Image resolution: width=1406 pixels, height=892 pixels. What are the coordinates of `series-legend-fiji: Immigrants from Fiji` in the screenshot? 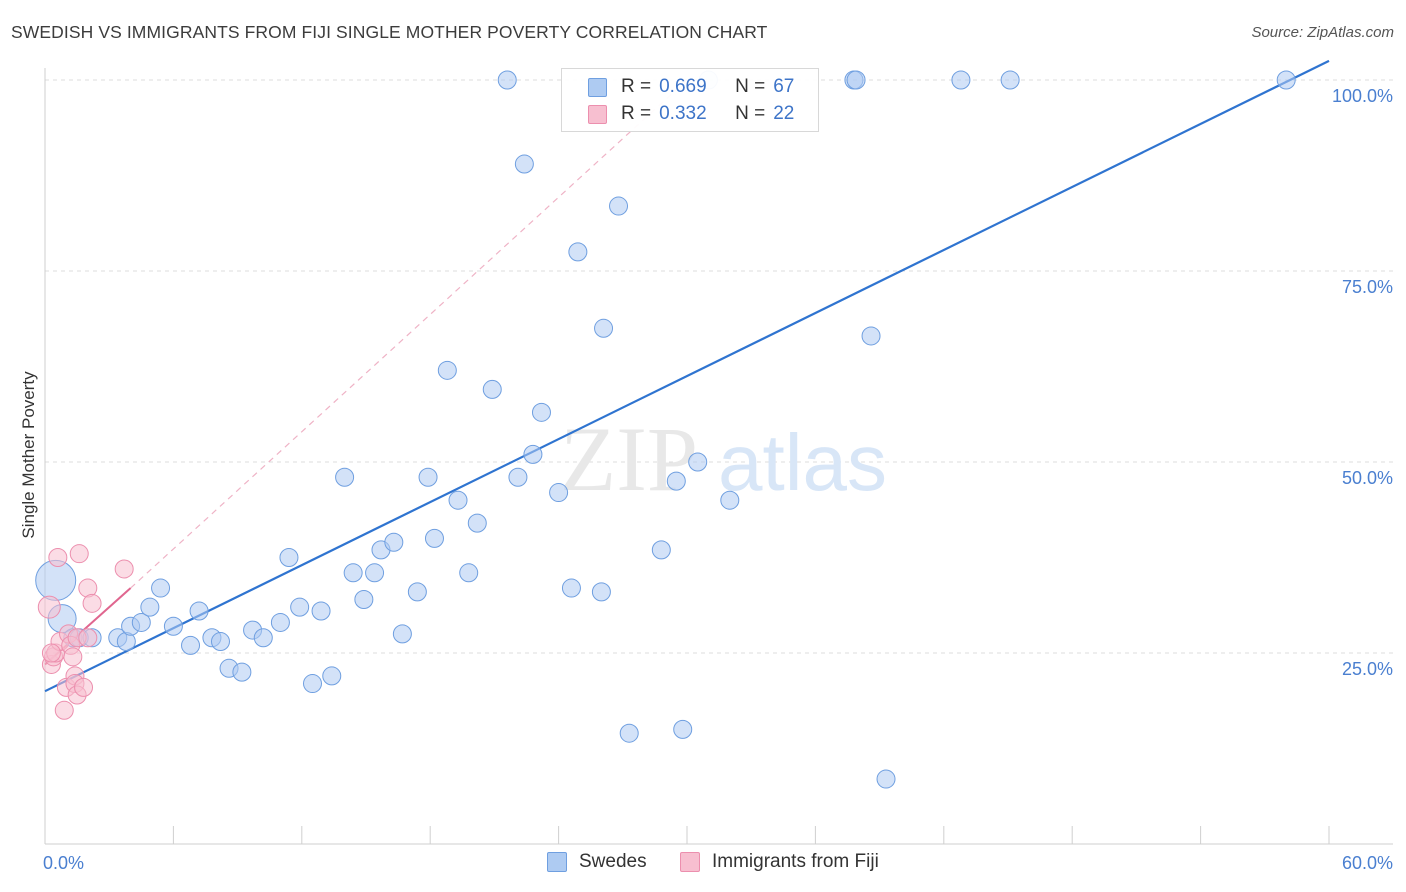 It's located at (779, 862).